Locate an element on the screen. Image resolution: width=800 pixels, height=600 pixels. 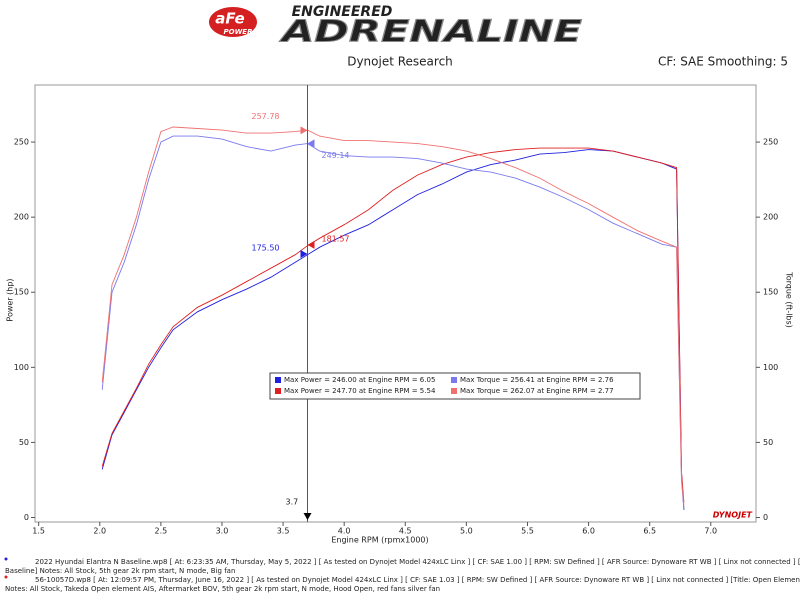
annotation-label: 181.57 is located at coordinates (336, 238).